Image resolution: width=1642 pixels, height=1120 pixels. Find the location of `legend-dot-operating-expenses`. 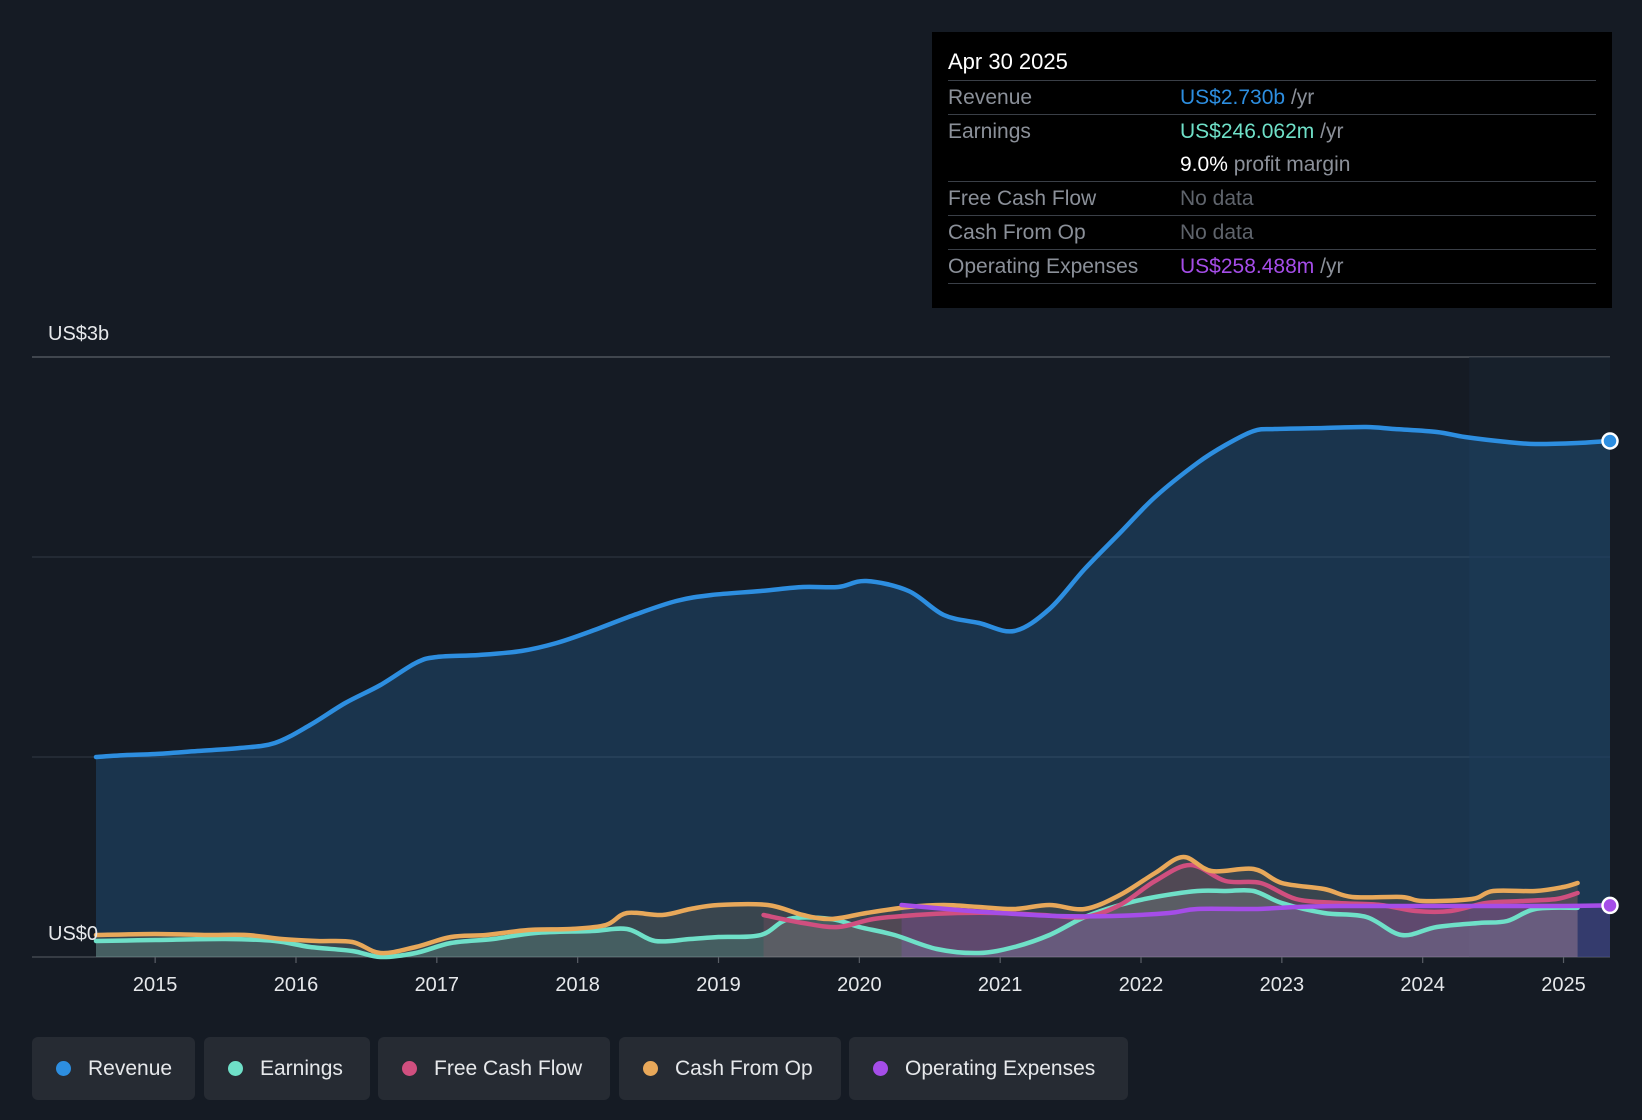

legend-dot-operating-expenses is located at coordinates (880, 1068).